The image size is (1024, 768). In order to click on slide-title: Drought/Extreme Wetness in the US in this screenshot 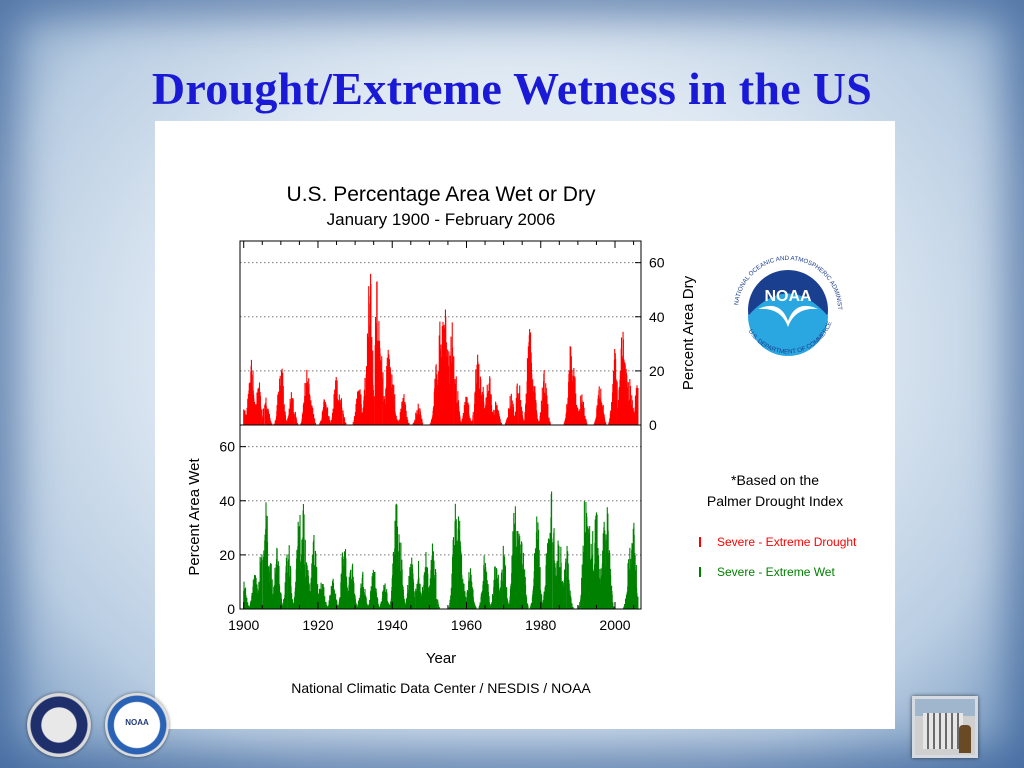, I will do `click(512, 88)`.